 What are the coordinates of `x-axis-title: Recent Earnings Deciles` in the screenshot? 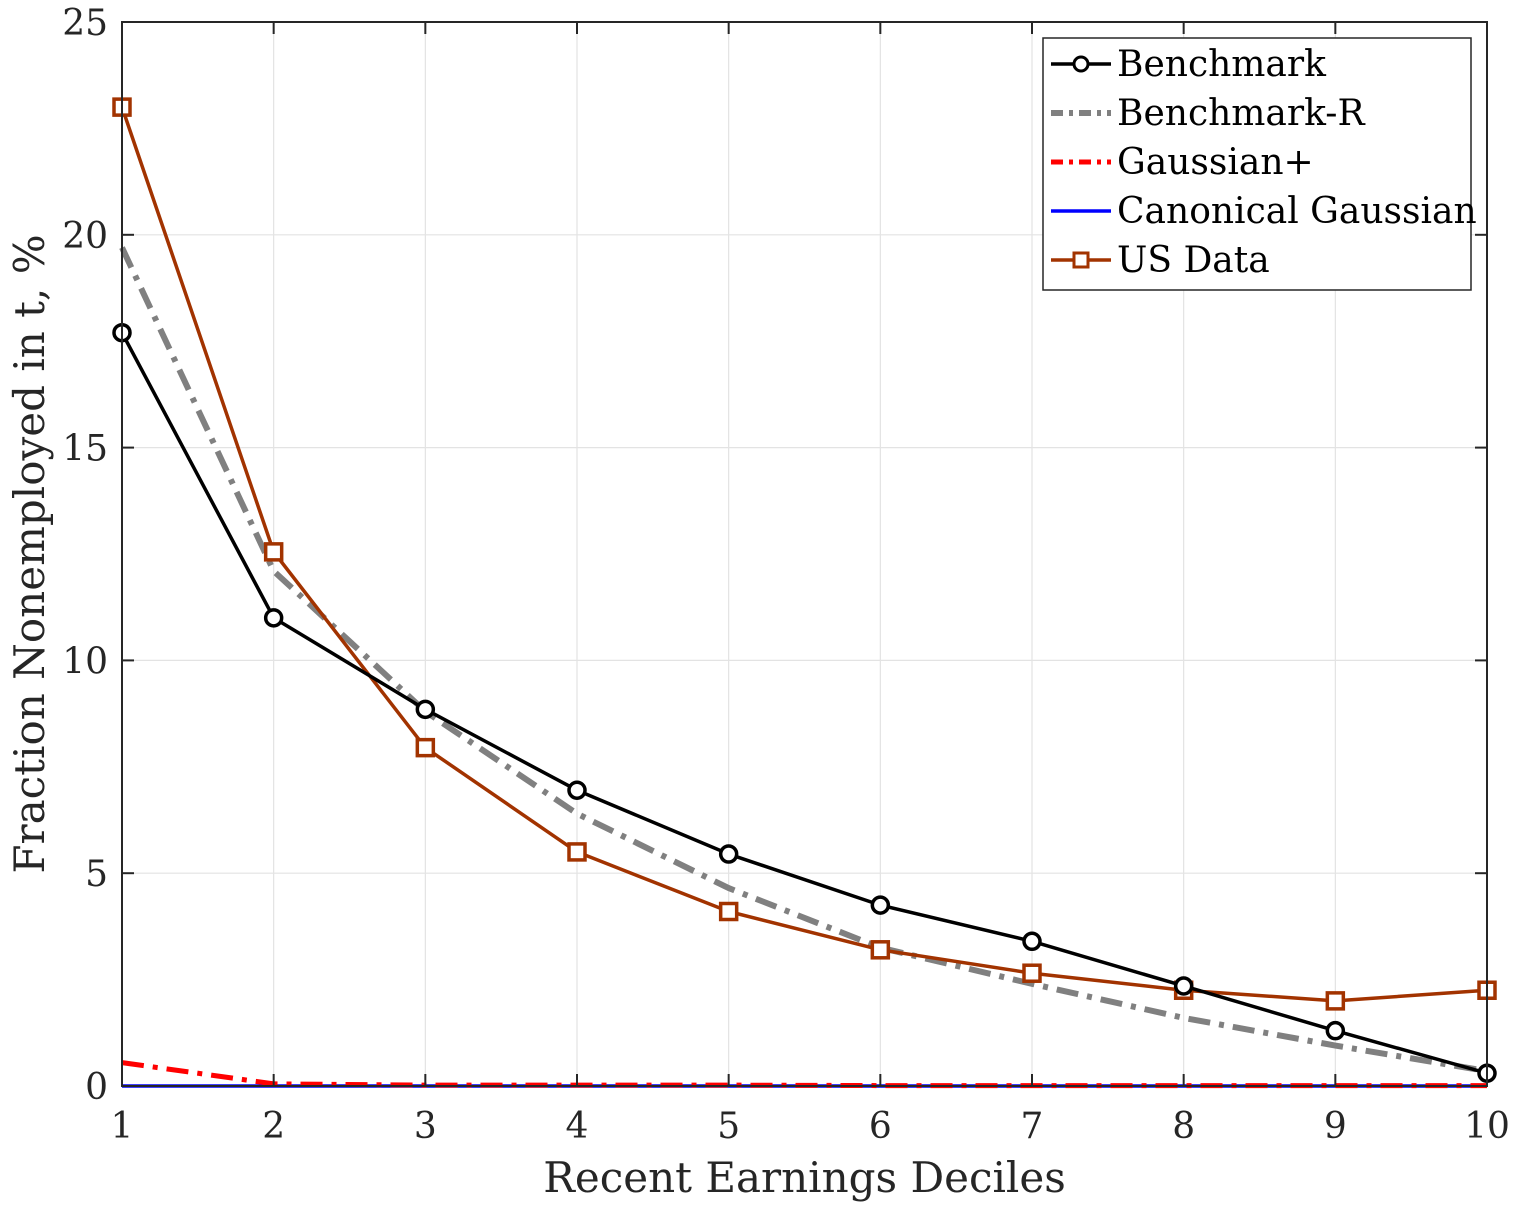 It's located at (804, 1177).